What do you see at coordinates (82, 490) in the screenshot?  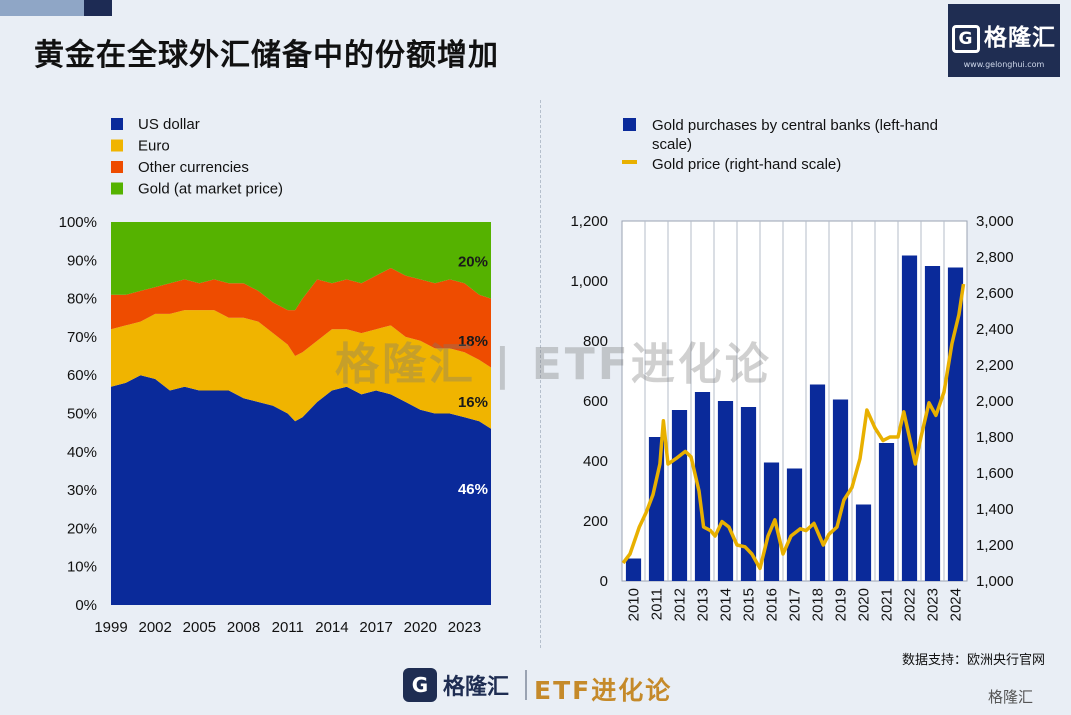 I see `left-y-tick: 30%` at bounding box center [82, 490].